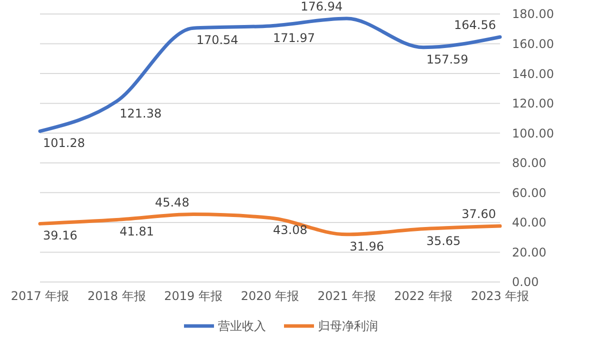 This screenshot has width=605, height=340. What do you see at coordinates (217, 40) in the screenshot?
I see `data-label: 170.54` at bounding box center [217, 40].